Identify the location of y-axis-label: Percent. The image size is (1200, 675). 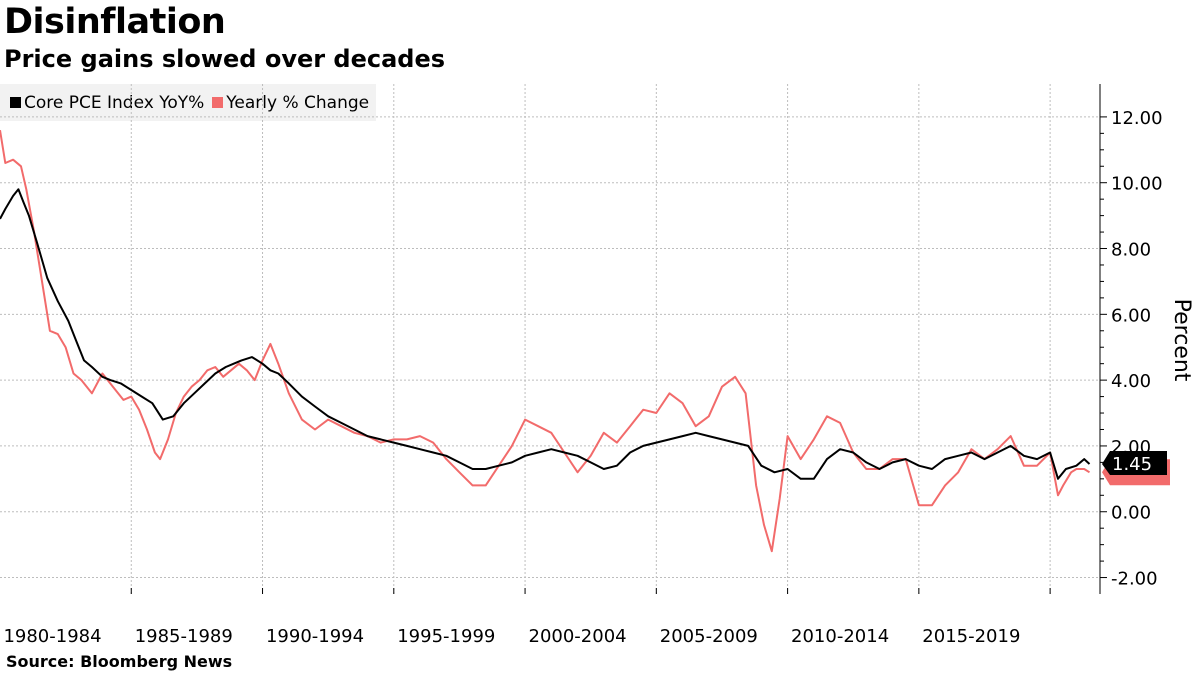
(1181, 340).